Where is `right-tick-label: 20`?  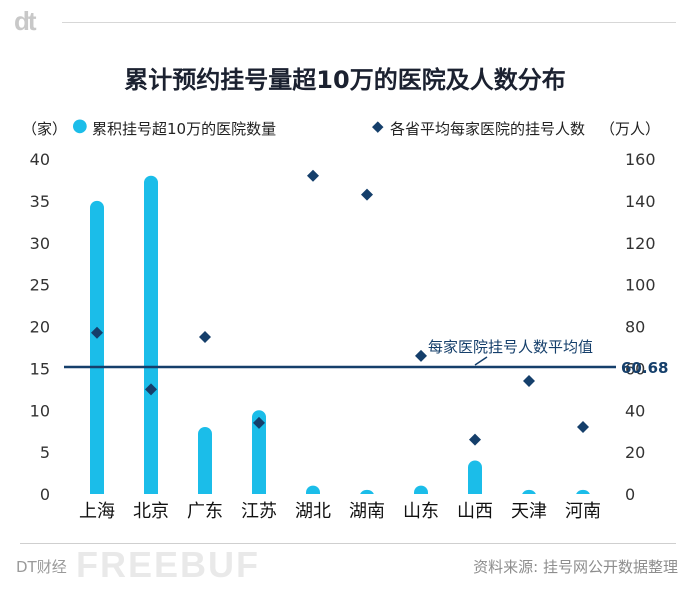
right-tick-label: 20 is located at coordinates (635, 452).